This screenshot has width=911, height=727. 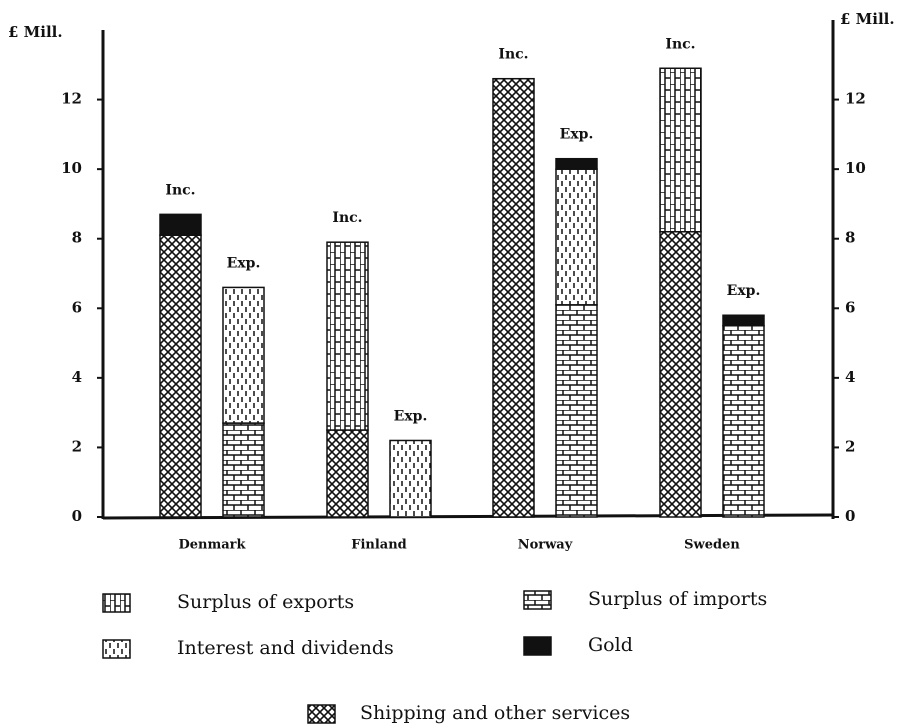 What do you see at coordinates (77, 307) in the screenshot?
I see `y-tick-label: 6` at bounding box center [77, 307].